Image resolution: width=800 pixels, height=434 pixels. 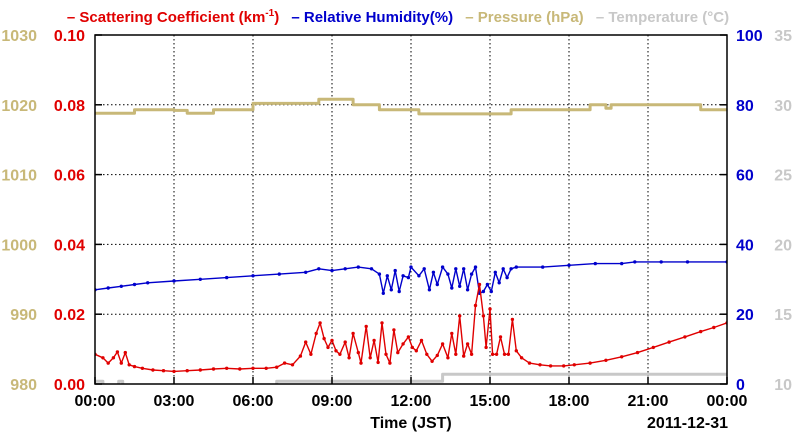 What do you see at coordinates (749, 36) in the screenshot?
I see `y-tick-label-humidity: 100` at bounding box center [749, 36].